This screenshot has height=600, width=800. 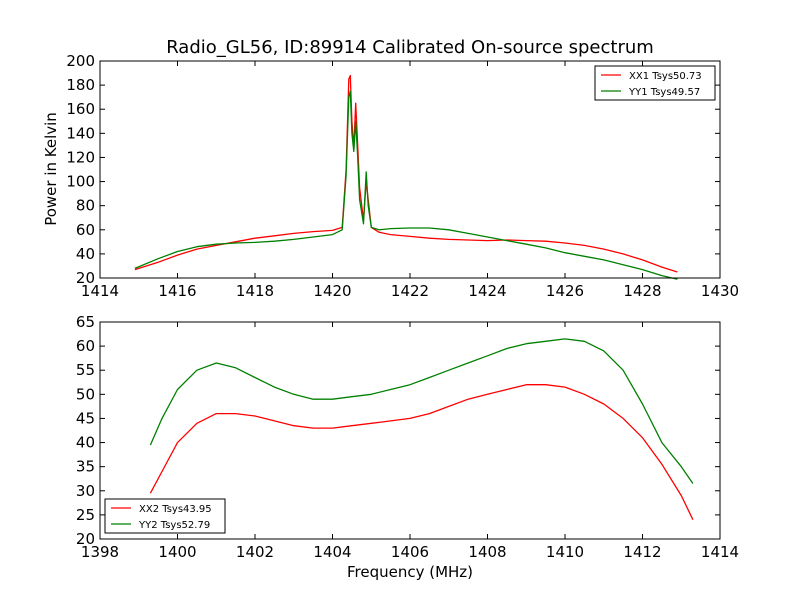 I want to click on top-y-tick-label: 100, so click(x=80, y=182).